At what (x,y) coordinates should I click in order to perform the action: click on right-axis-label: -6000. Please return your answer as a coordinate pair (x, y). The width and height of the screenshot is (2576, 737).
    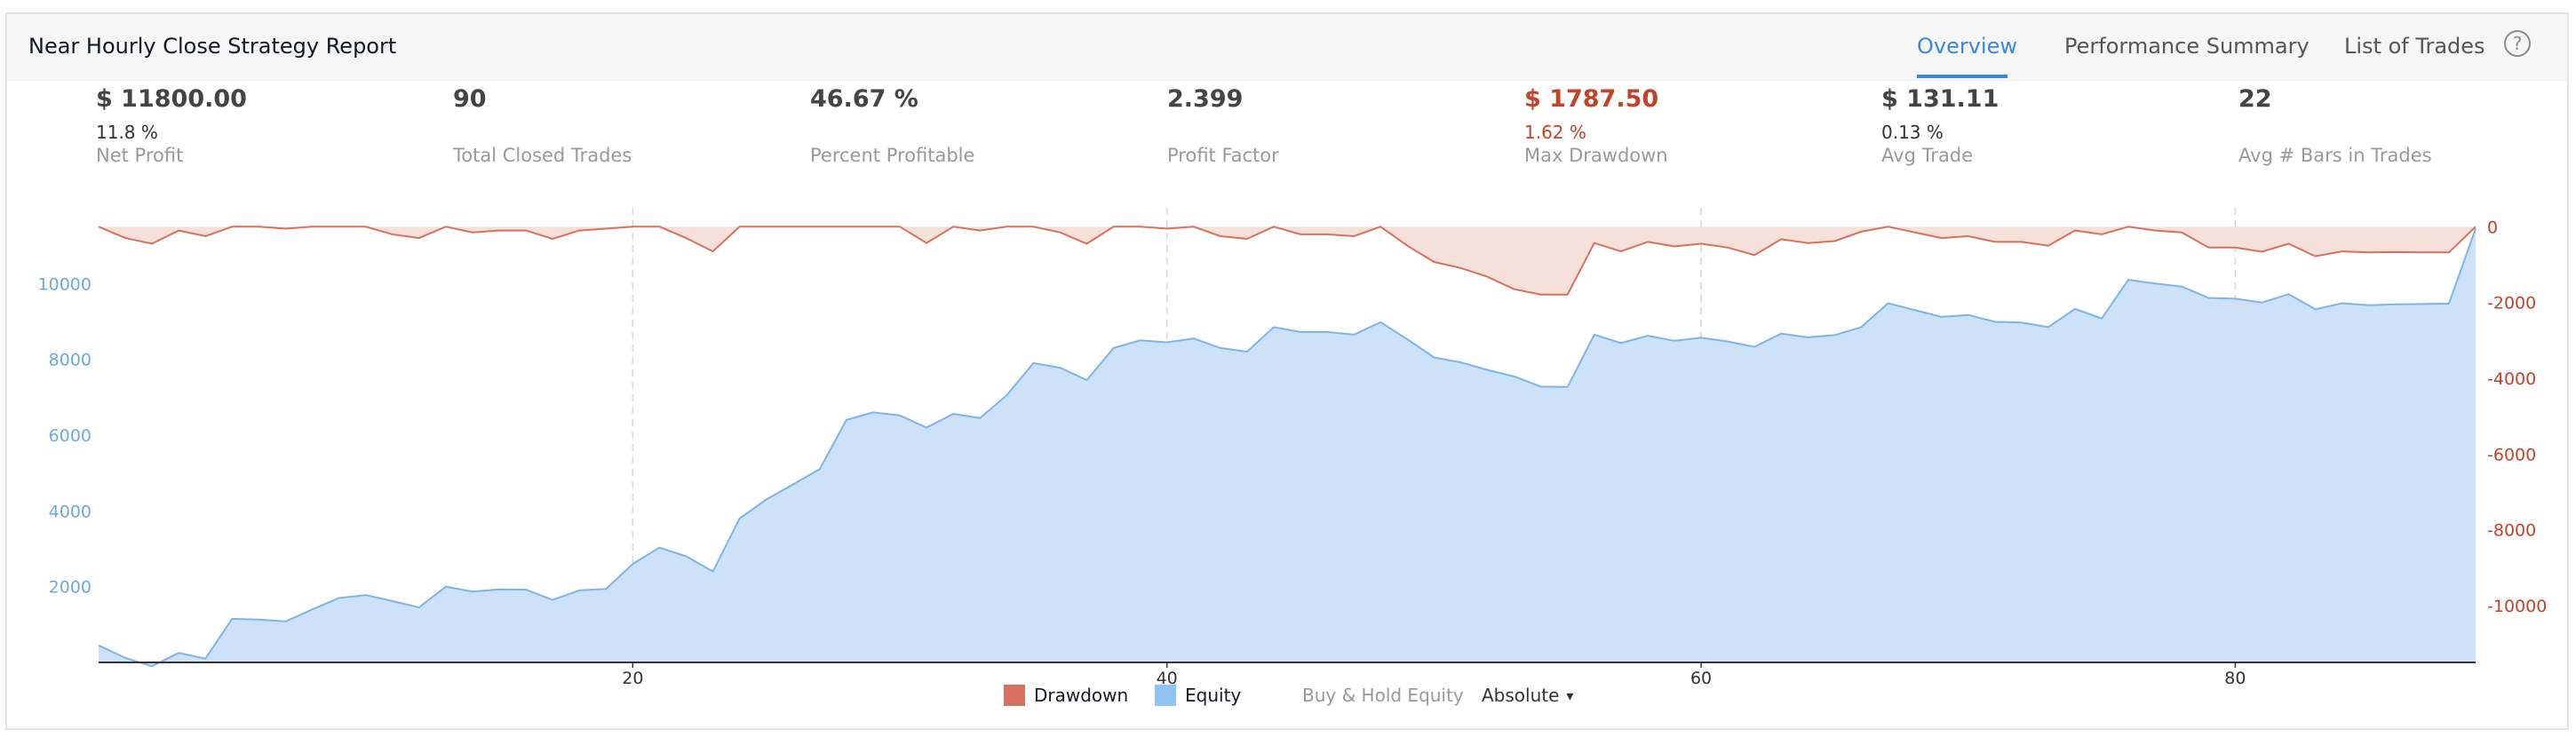
    Looking at the image, I should click on (2511, 454).